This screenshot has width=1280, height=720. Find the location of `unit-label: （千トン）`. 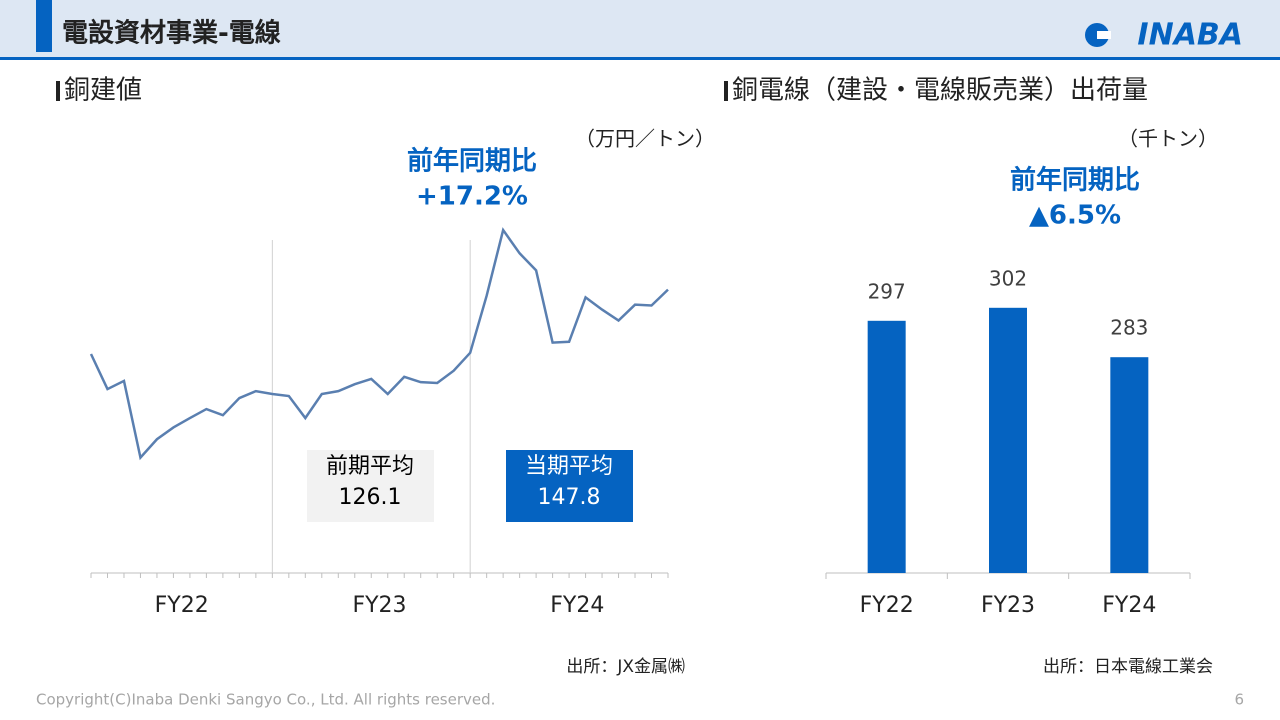

unit-label: （千トン） is located at coordinates (1168, 139).